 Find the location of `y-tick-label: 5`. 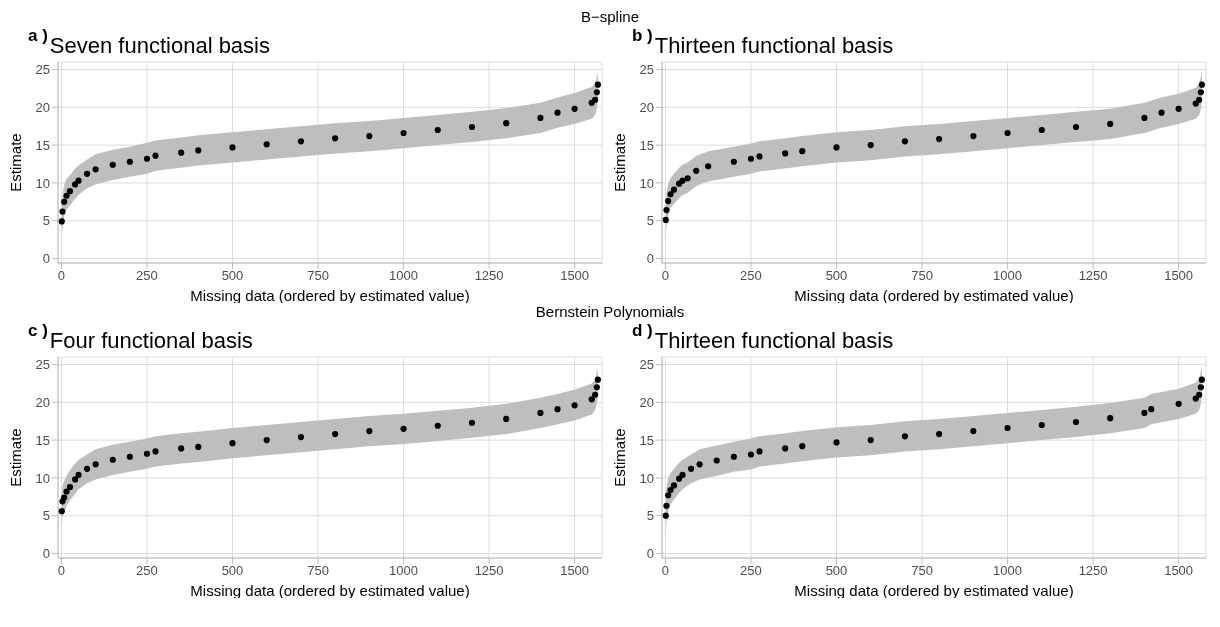

y-tick-label: 5 is located at coordinates (650, 516).